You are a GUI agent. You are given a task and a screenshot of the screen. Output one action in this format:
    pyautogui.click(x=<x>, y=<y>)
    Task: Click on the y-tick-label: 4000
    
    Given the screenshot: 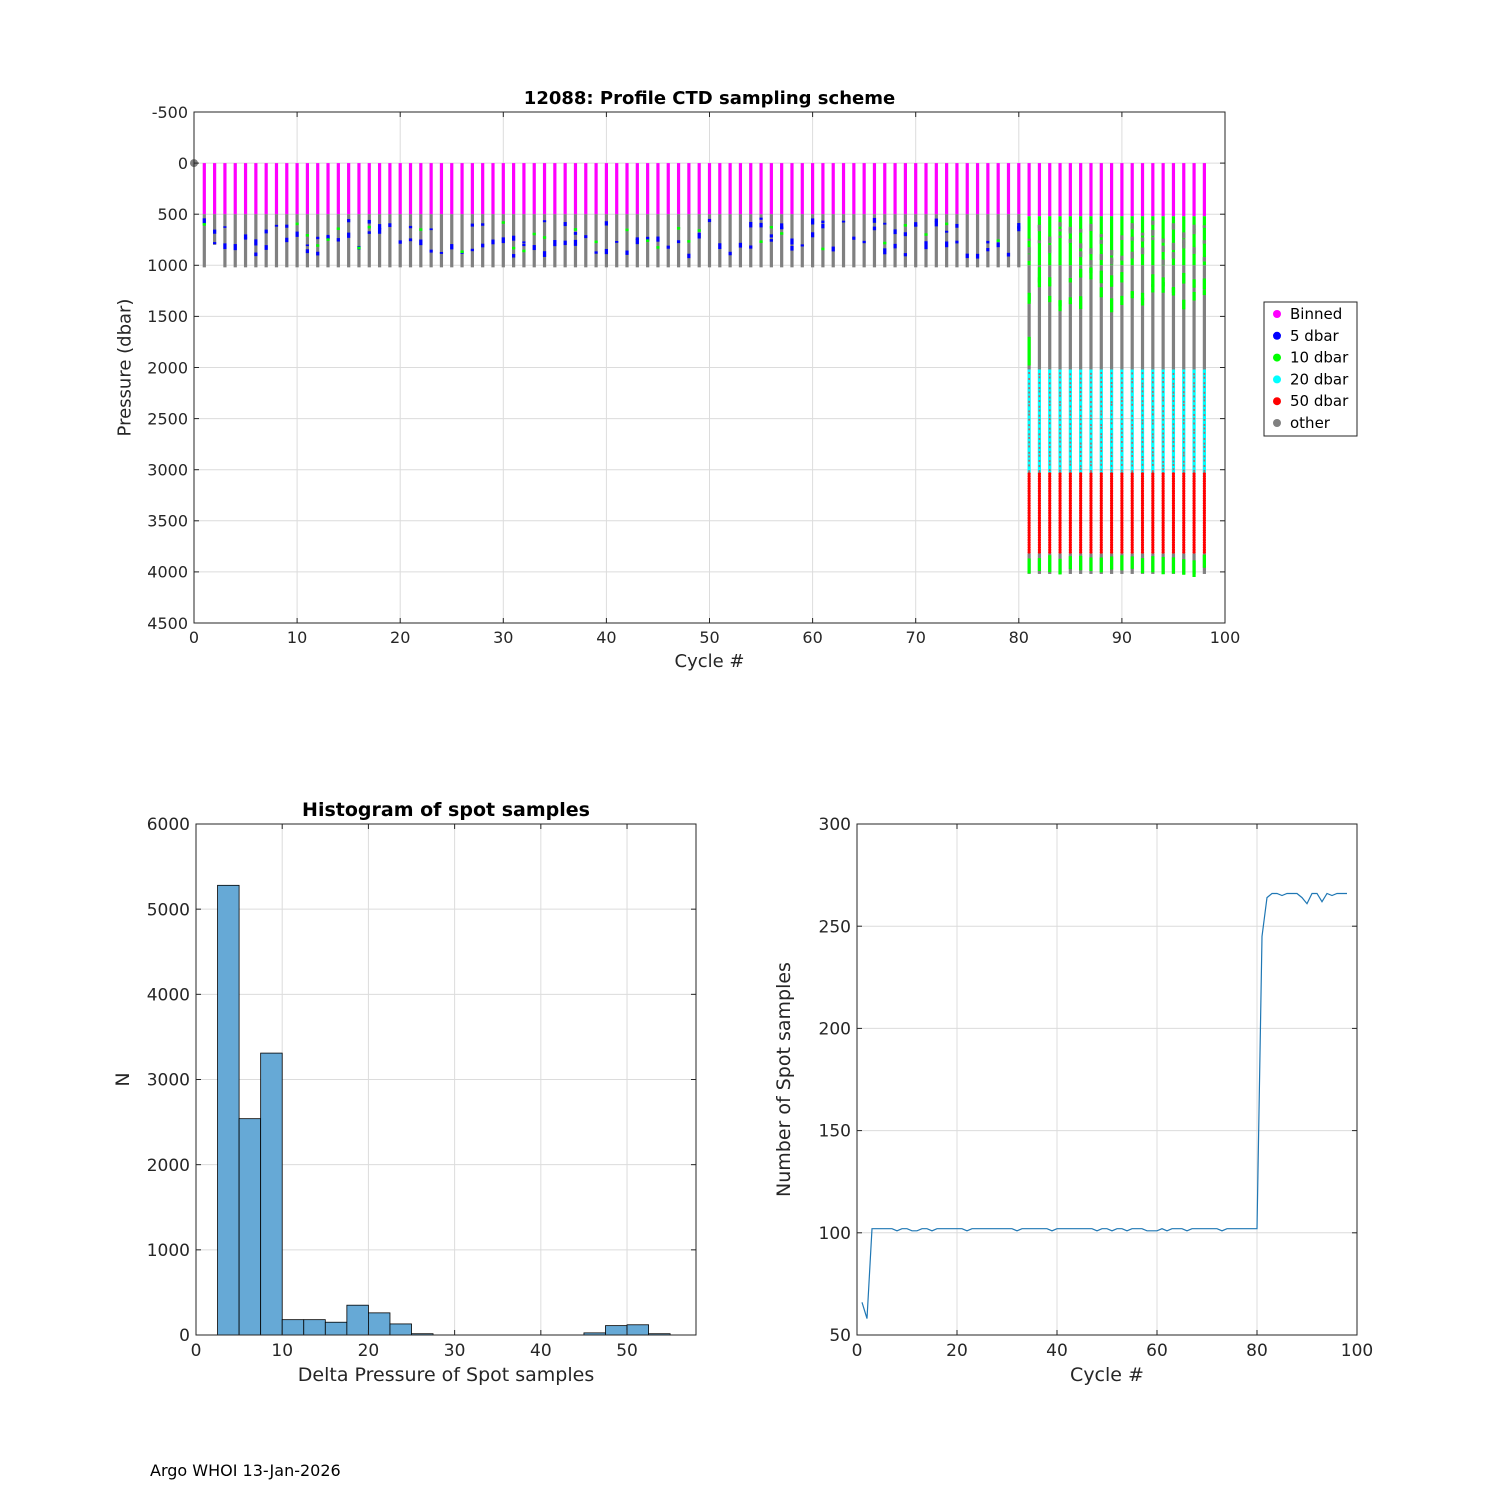 What is the action you would take?
    pyautogui.click(x=168, y=995)
    